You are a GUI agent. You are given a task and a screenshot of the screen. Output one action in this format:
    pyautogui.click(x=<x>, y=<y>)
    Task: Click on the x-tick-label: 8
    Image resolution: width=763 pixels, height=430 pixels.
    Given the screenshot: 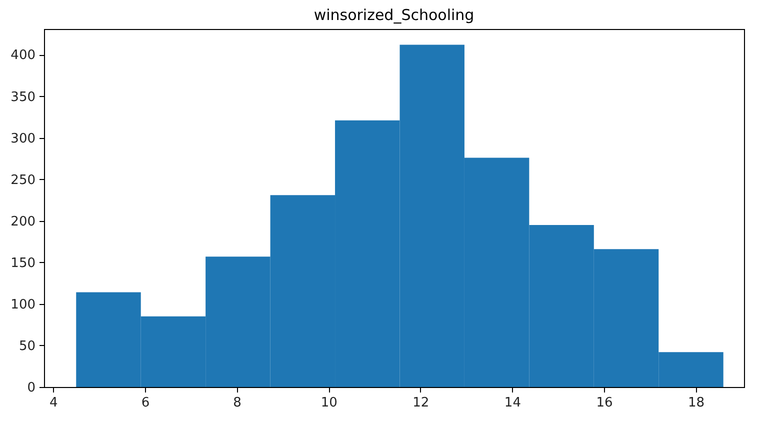 What is the action you would take?
    pyautogui.click(x=237, y=403)
    